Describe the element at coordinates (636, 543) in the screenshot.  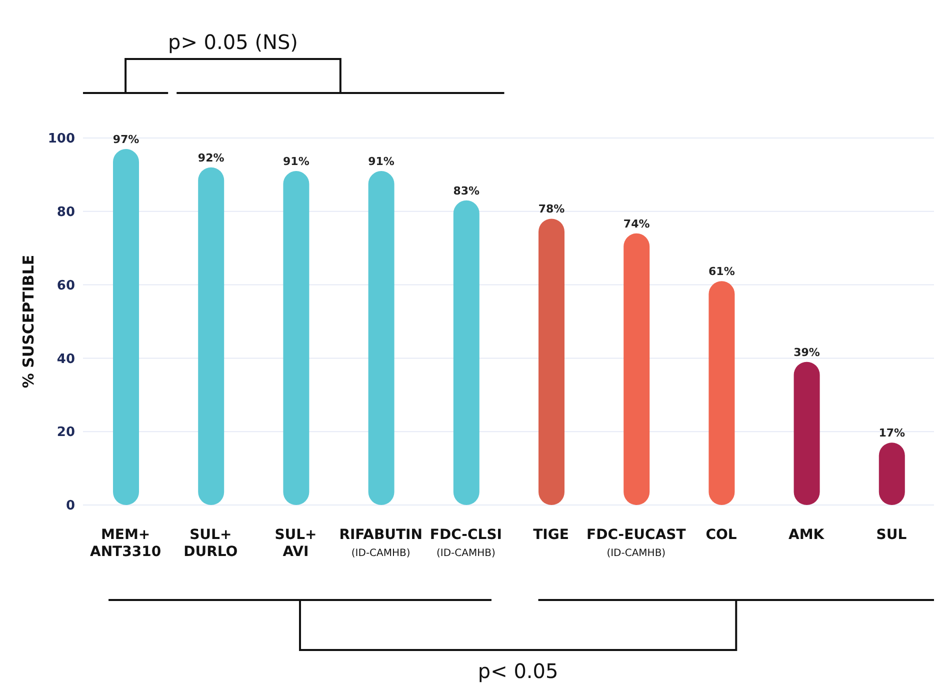
I see `x-tick-label: FDC-EUCAST (ID-CAMHB)` at that location.